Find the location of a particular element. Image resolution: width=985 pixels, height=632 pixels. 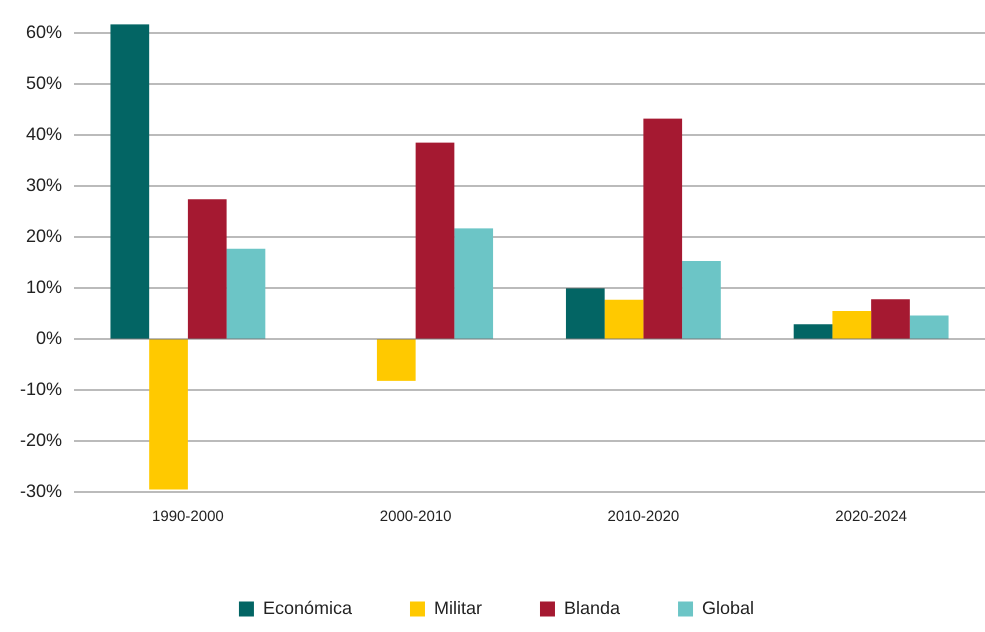

legend-label: Militar is located at coordinates (458, 608).